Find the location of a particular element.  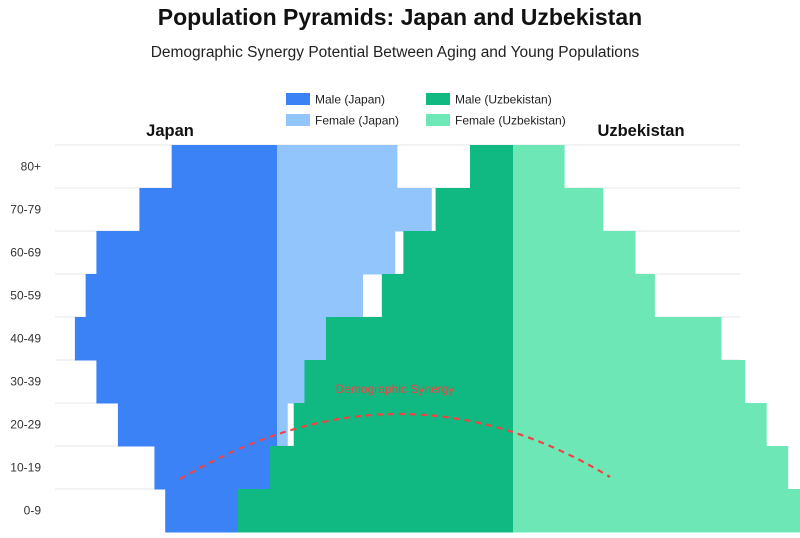

y-tick-label: 10-19 is located at coordinates (25, 468).